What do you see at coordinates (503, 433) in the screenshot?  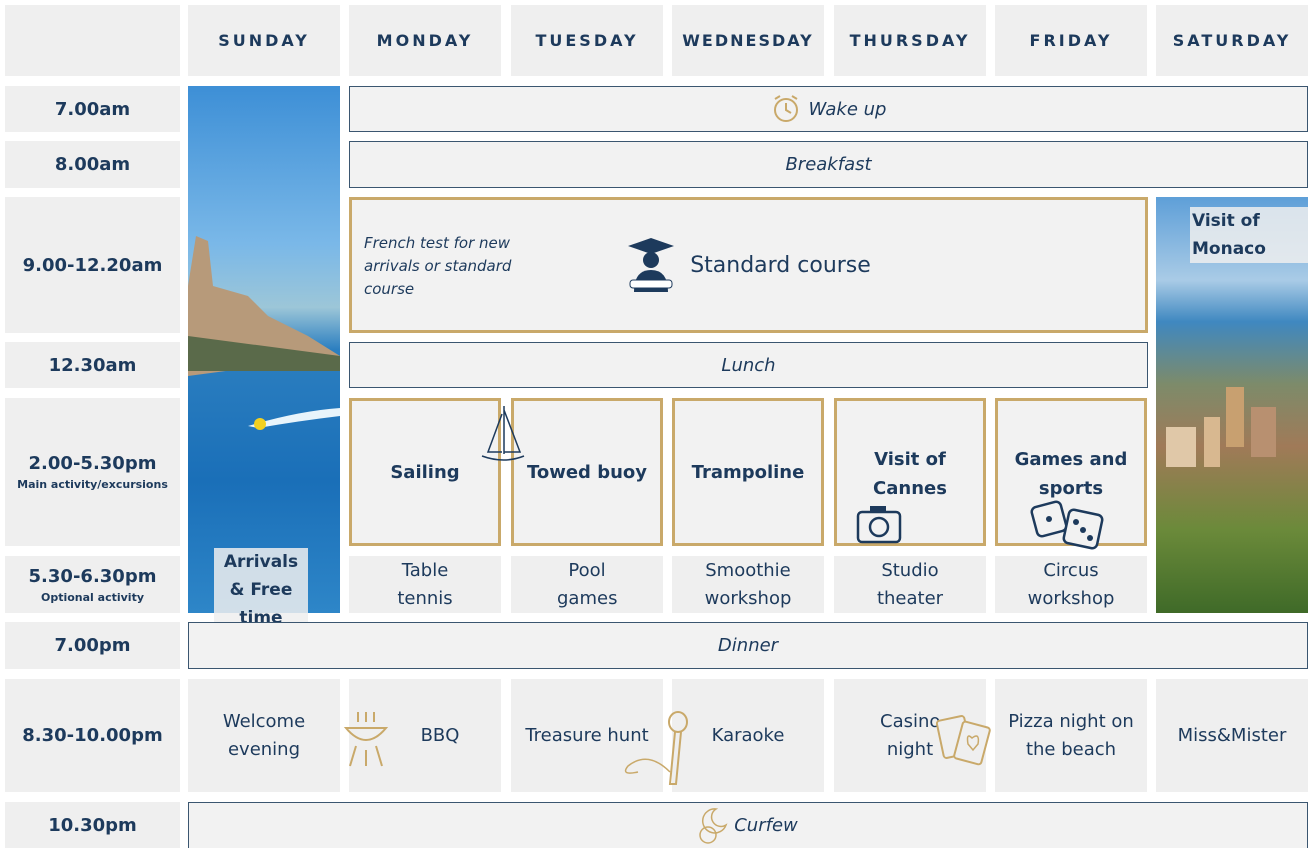 I see `sailboat-icon` at bounding box center [503, 433].